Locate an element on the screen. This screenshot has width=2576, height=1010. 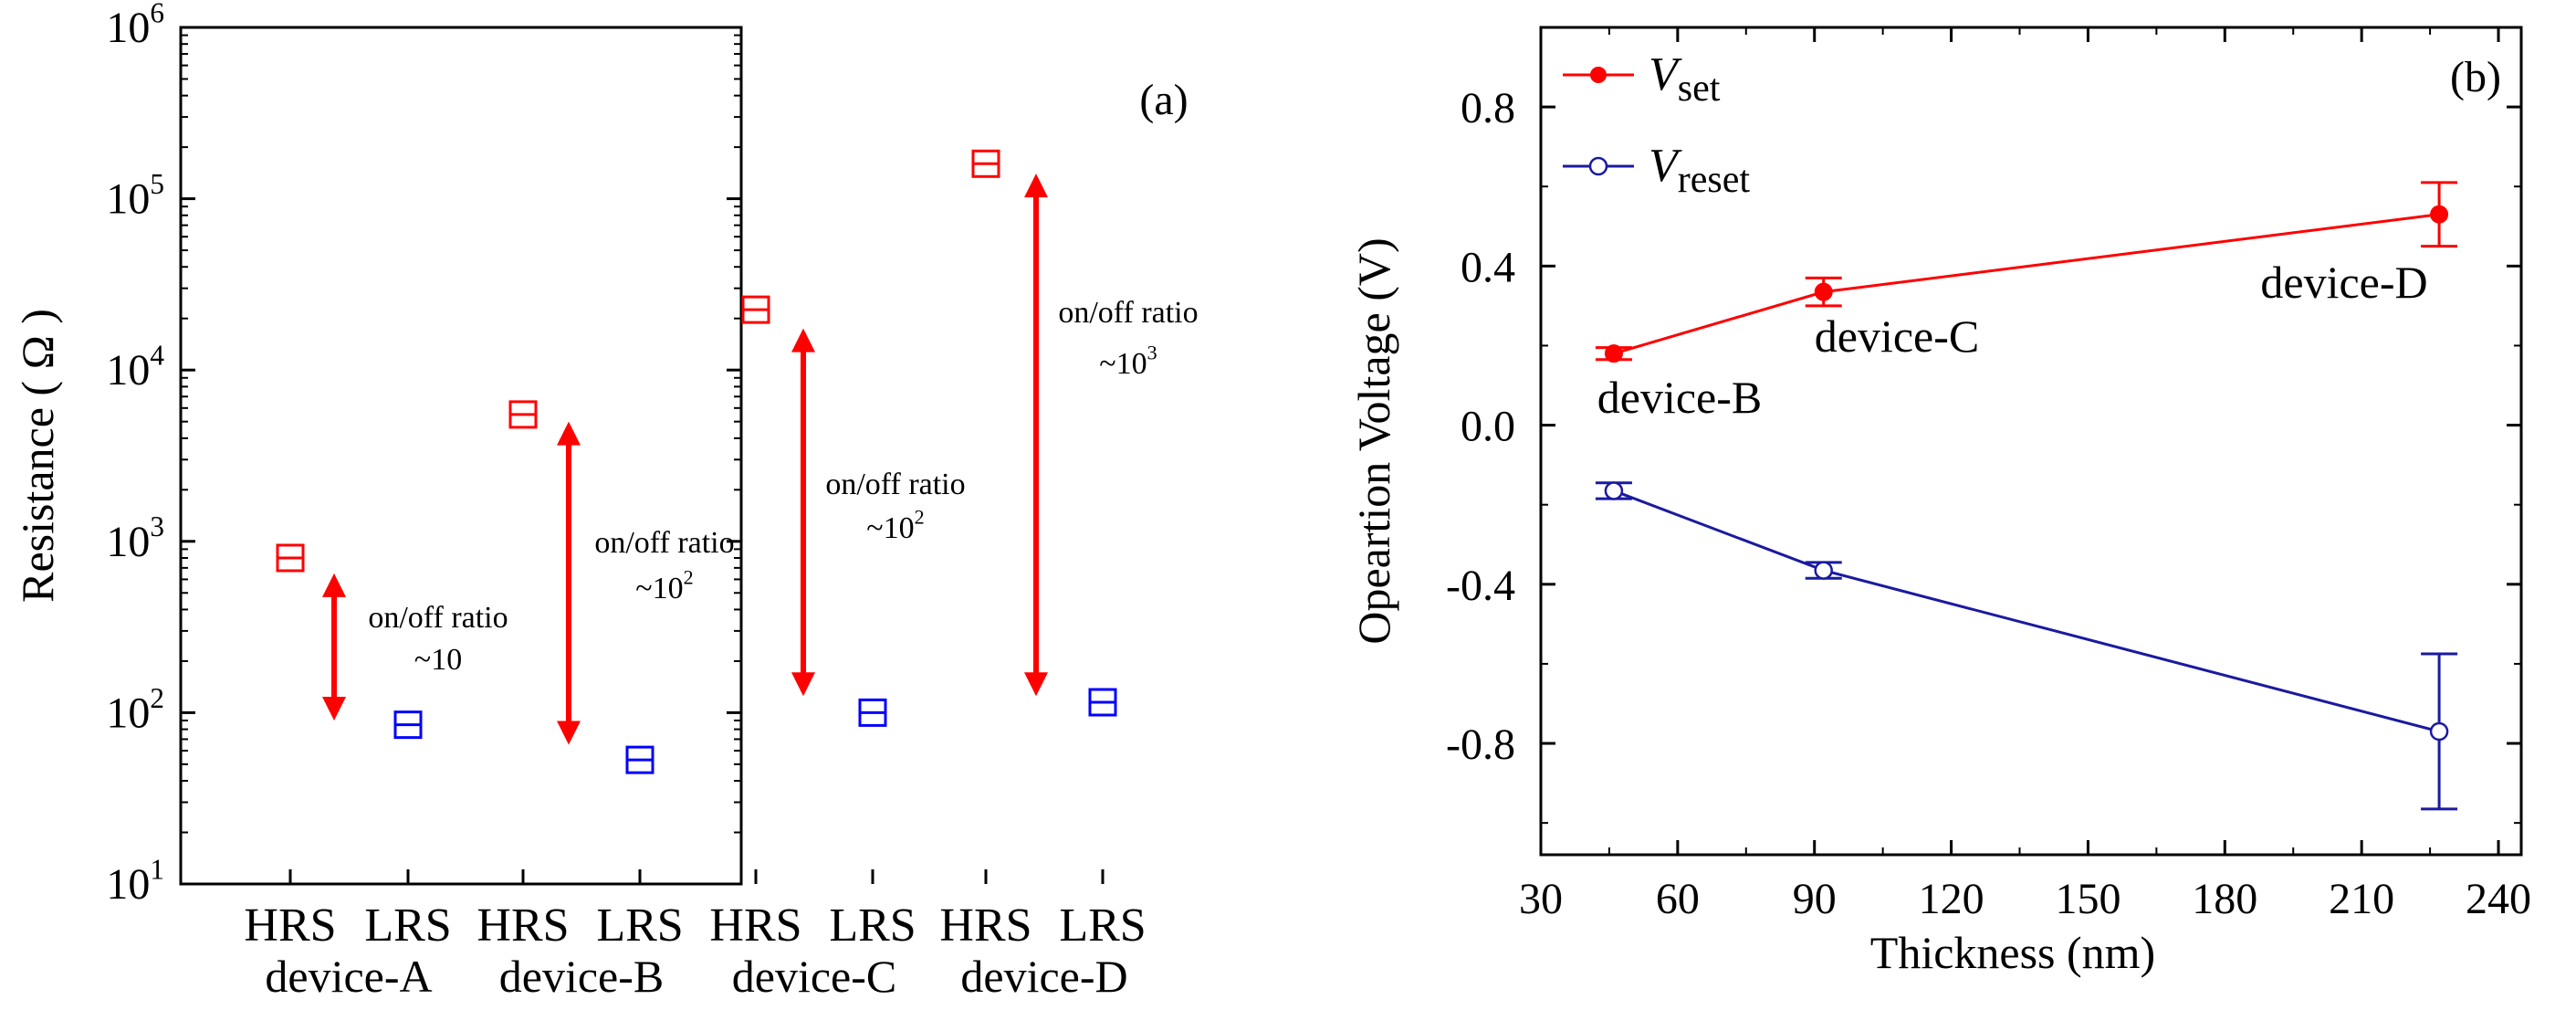
x-tick-label: 60 is located at coordinates (1678, 899).